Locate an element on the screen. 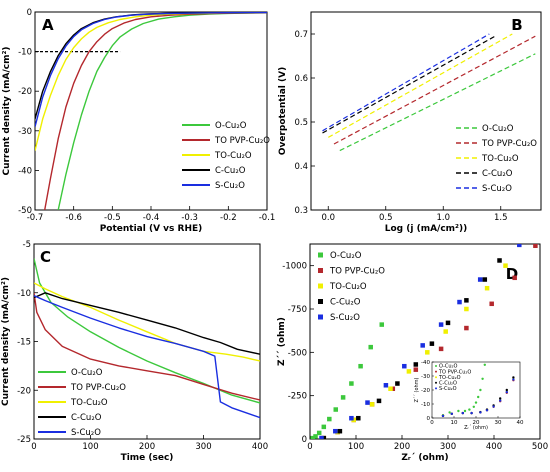  y-tick-label: -30 is located at coordinates (425, 377).